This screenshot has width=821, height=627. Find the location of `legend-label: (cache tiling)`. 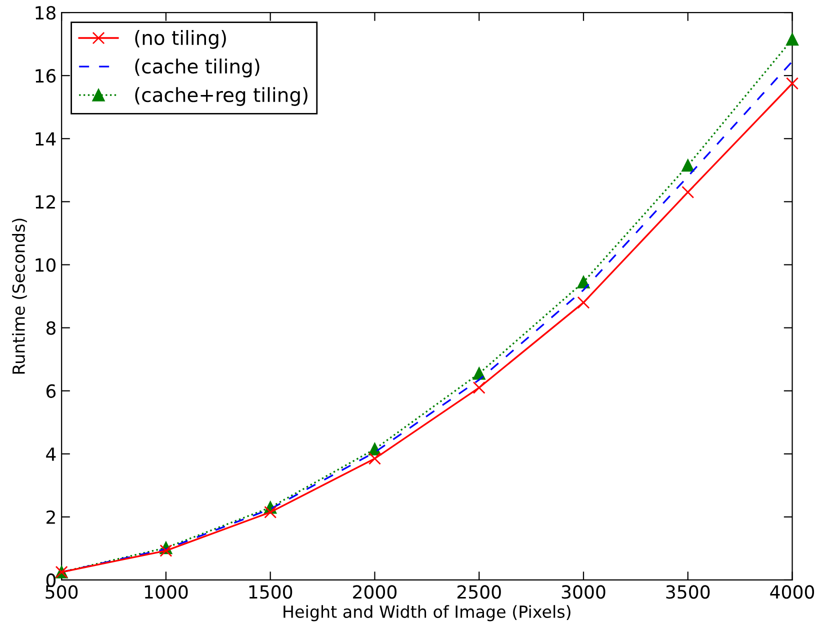

legend-label: (cache tiling) is located at coordinates (197, 68).